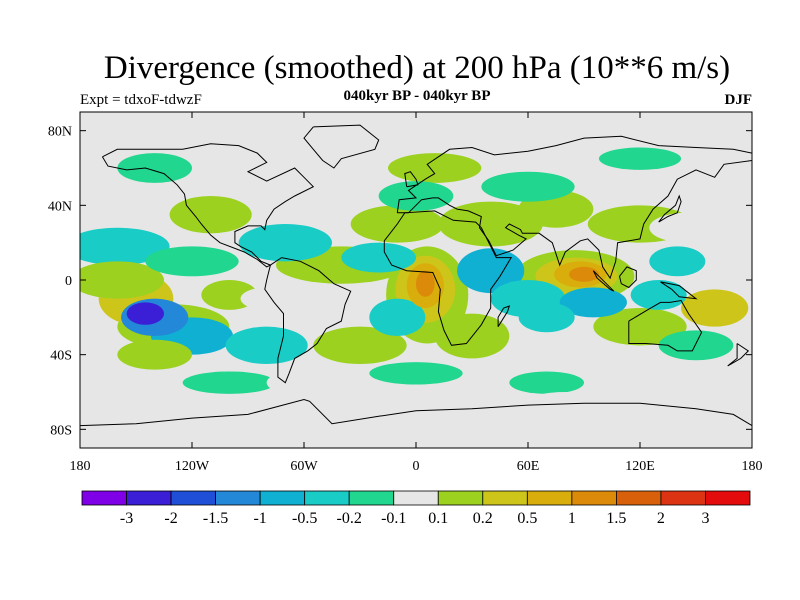 The width and height of the screenshot is (800, 600). Describe the element at coordinates (528, 466) in the screenshot. I see `lon-tick-label: 60E` at that location.